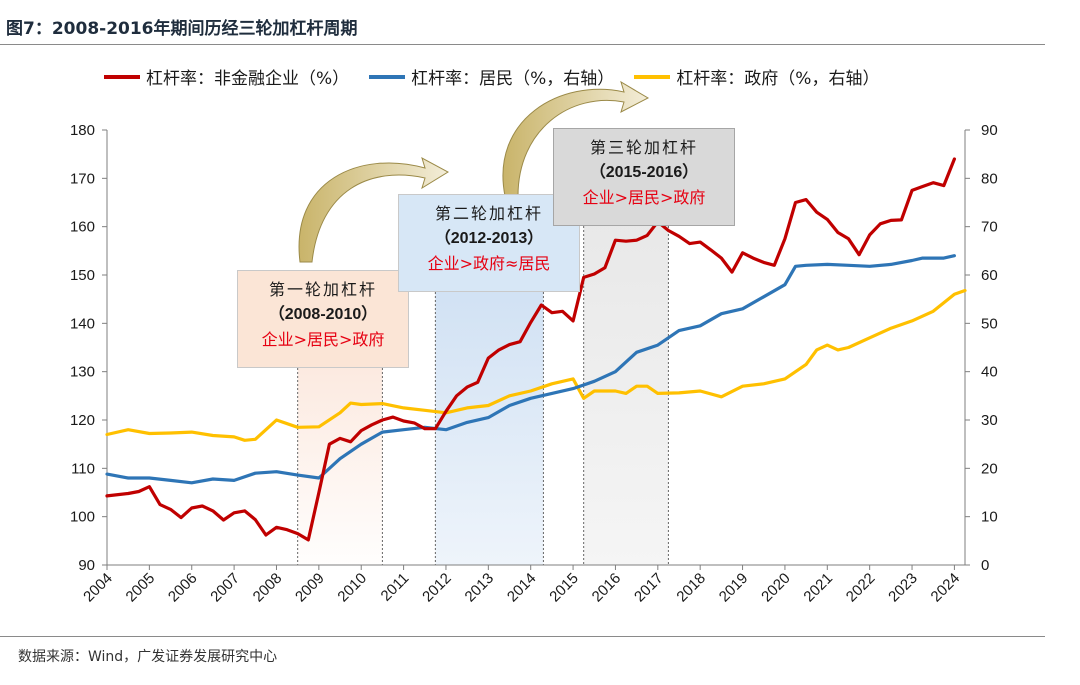  Describe the element at coordinates (122, 76) in the screenshot. I see `legend-swatch-corporate` at that location.